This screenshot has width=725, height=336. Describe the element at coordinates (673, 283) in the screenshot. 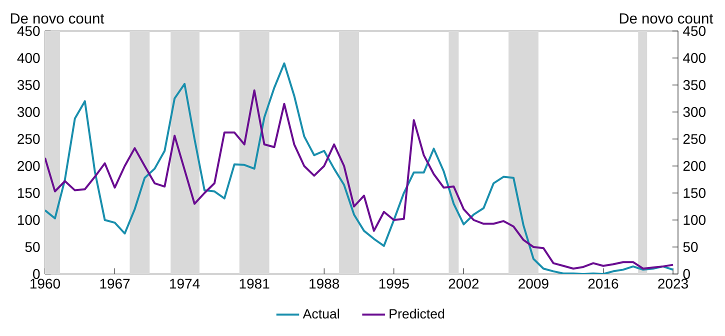

I see `x-tick-label: 2023` at that location.